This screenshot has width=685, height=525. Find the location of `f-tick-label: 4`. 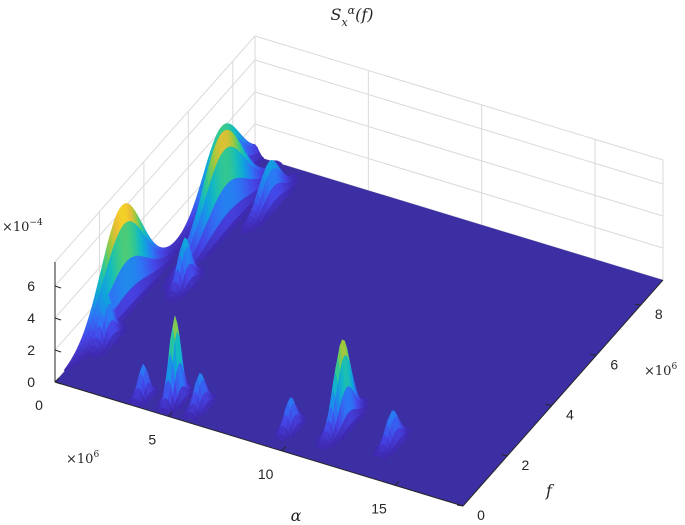

f-tick-label: 4 is located at coordinates (570, 415).